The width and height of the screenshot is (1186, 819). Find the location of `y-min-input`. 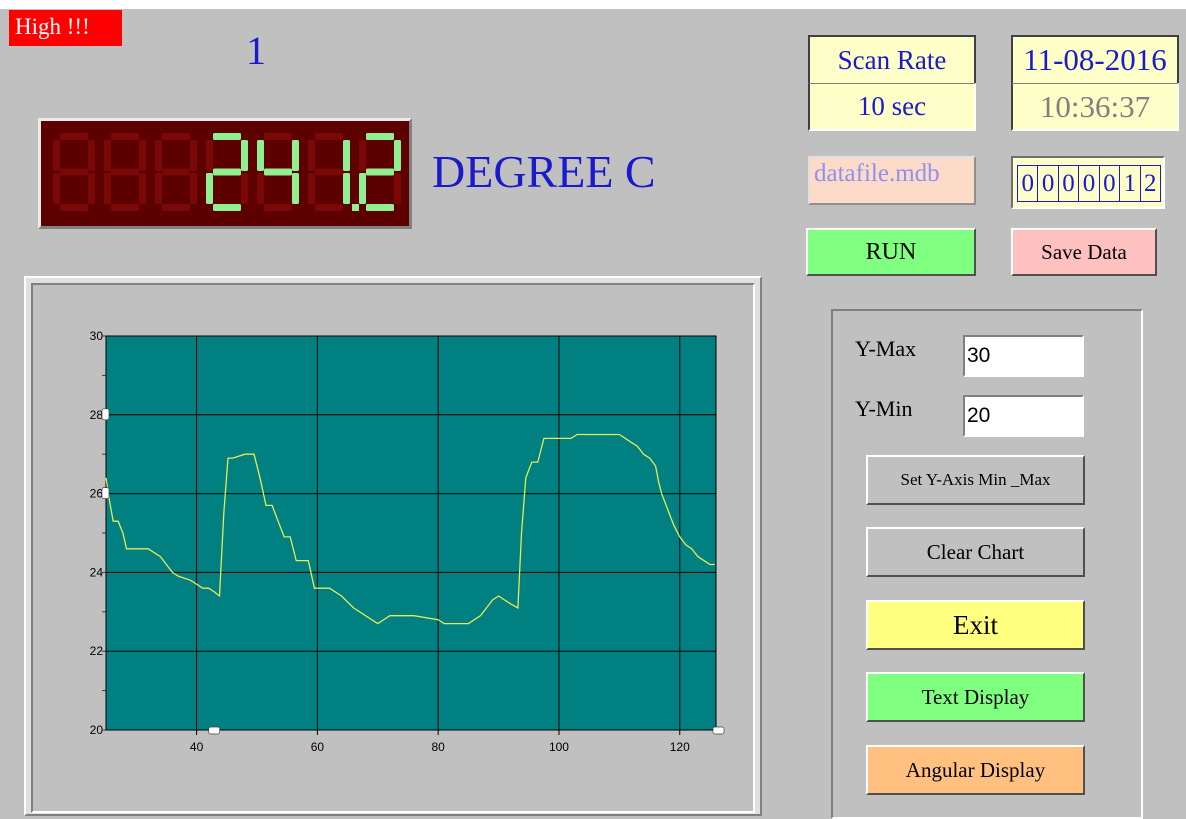

y-min-input is located at coordinates (1023, 416).